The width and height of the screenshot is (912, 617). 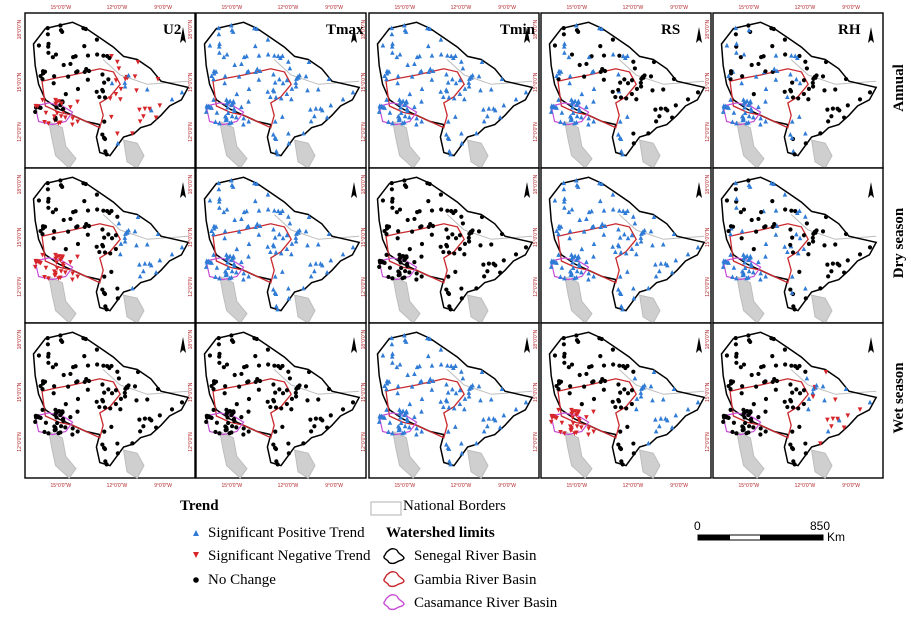 I want to click on gambia-basin-outline, so click(x=252, y=98).